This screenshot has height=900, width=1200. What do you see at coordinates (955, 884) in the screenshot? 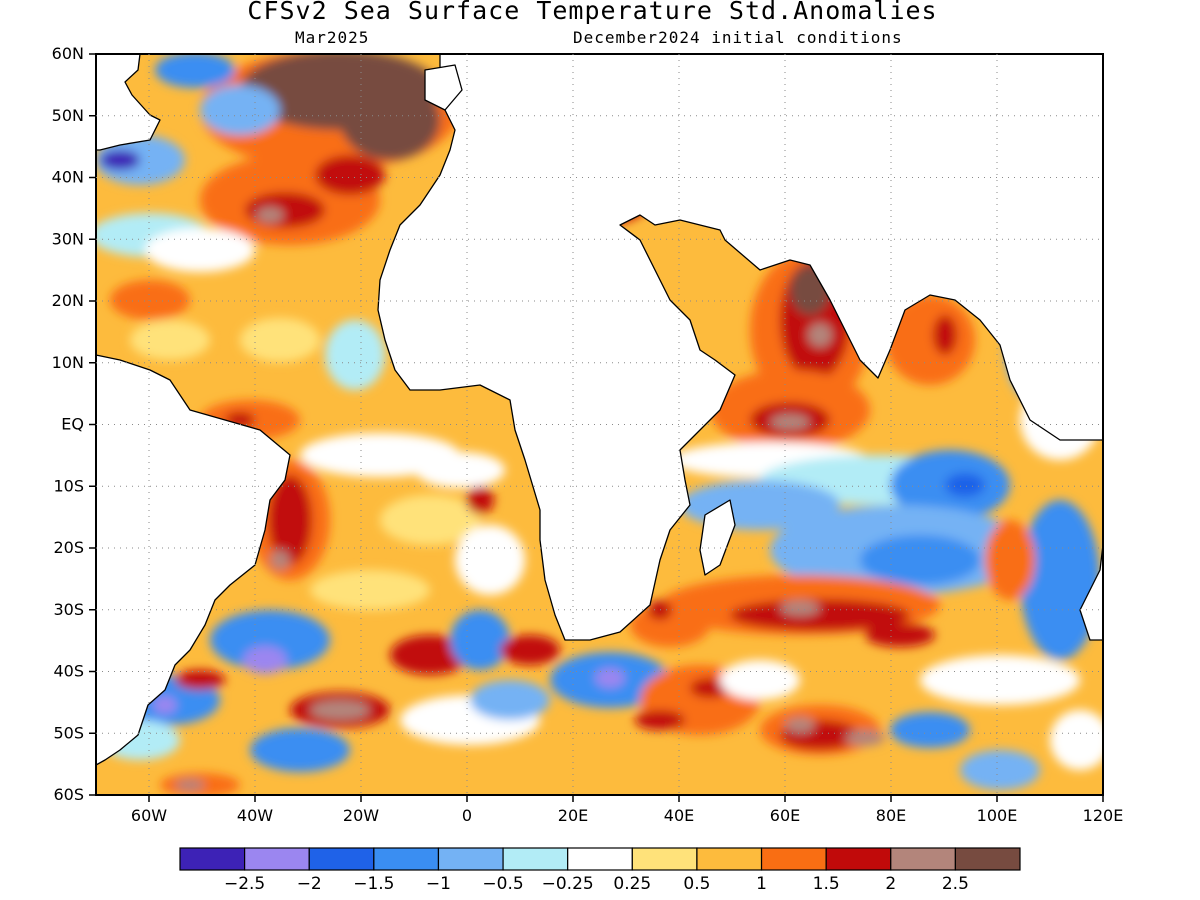
I see `colorbar-label: 2.5` at bounding box center [955, 884].